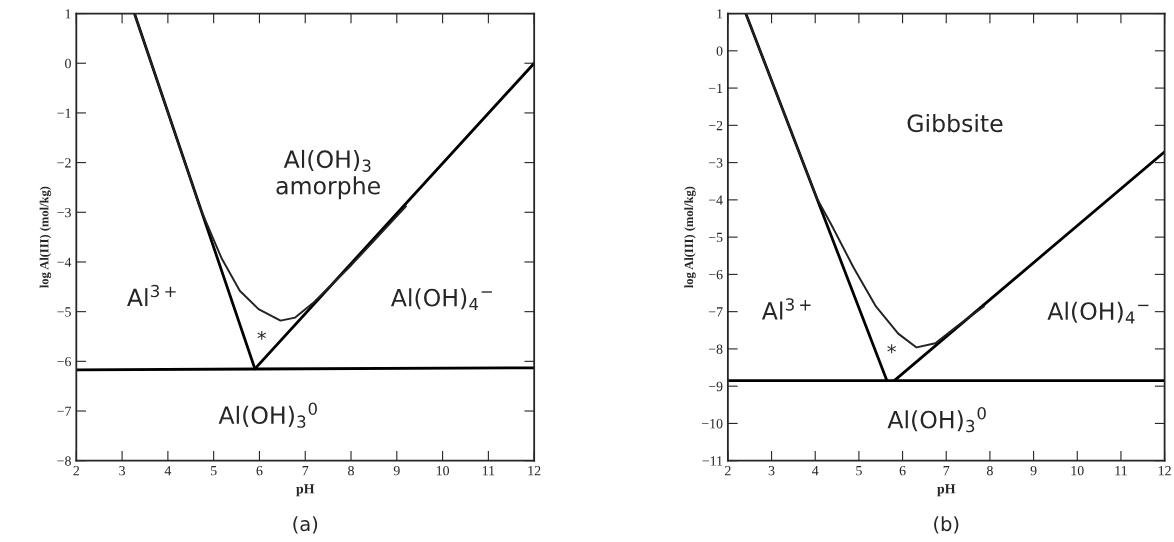  Describe the element at coordinates (712, 424) in the screenshot. I see `y-tick-label: −10` at that location.